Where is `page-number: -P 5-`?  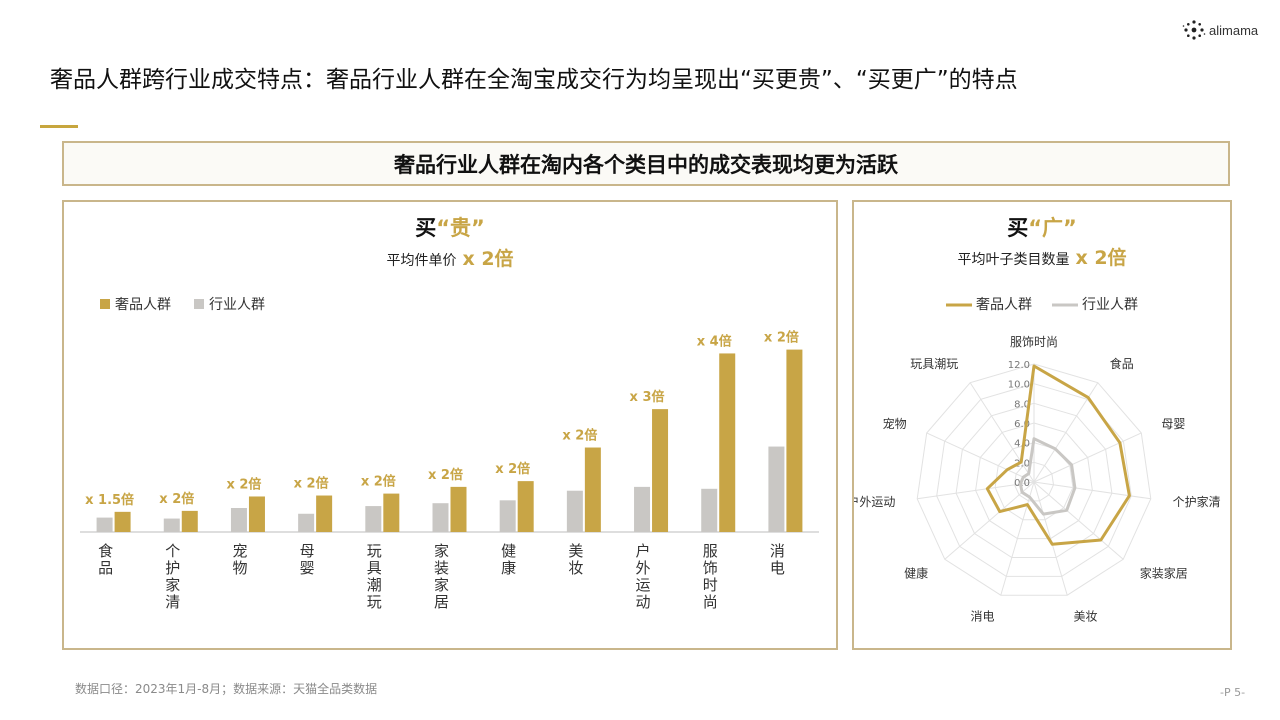 page-number: -P 5- is located at coordinates (1233, 692).